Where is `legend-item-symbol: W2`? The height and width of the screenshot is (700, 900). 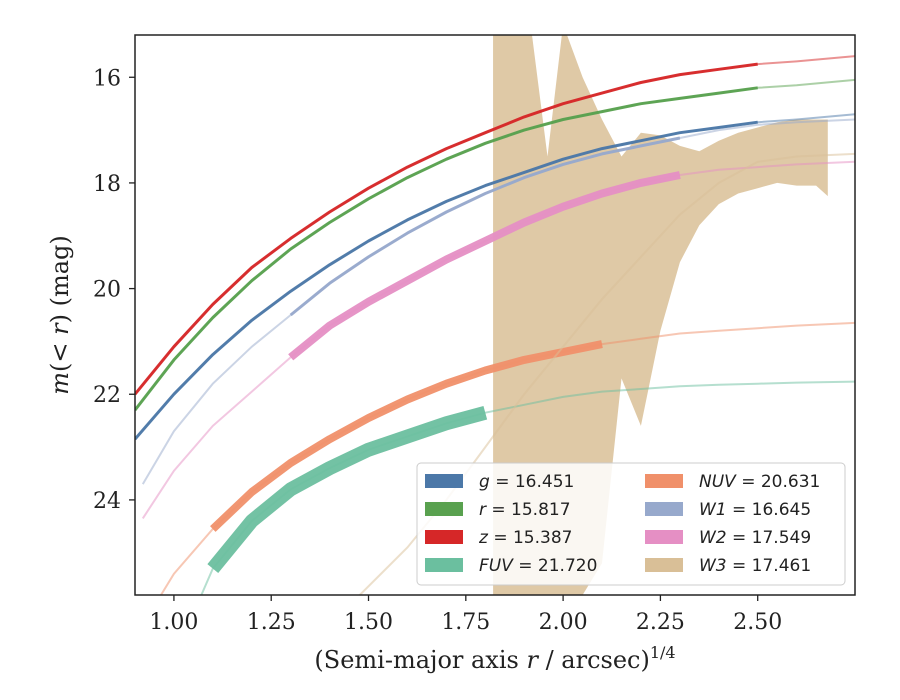
legend-item-symbol: W2 is located at coordinates (713, 538).